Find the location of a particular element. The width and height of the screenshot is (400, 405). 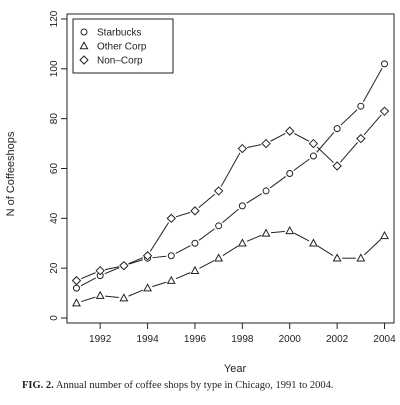

legend-entry: Starbucks is located at coordinates (119, 33).